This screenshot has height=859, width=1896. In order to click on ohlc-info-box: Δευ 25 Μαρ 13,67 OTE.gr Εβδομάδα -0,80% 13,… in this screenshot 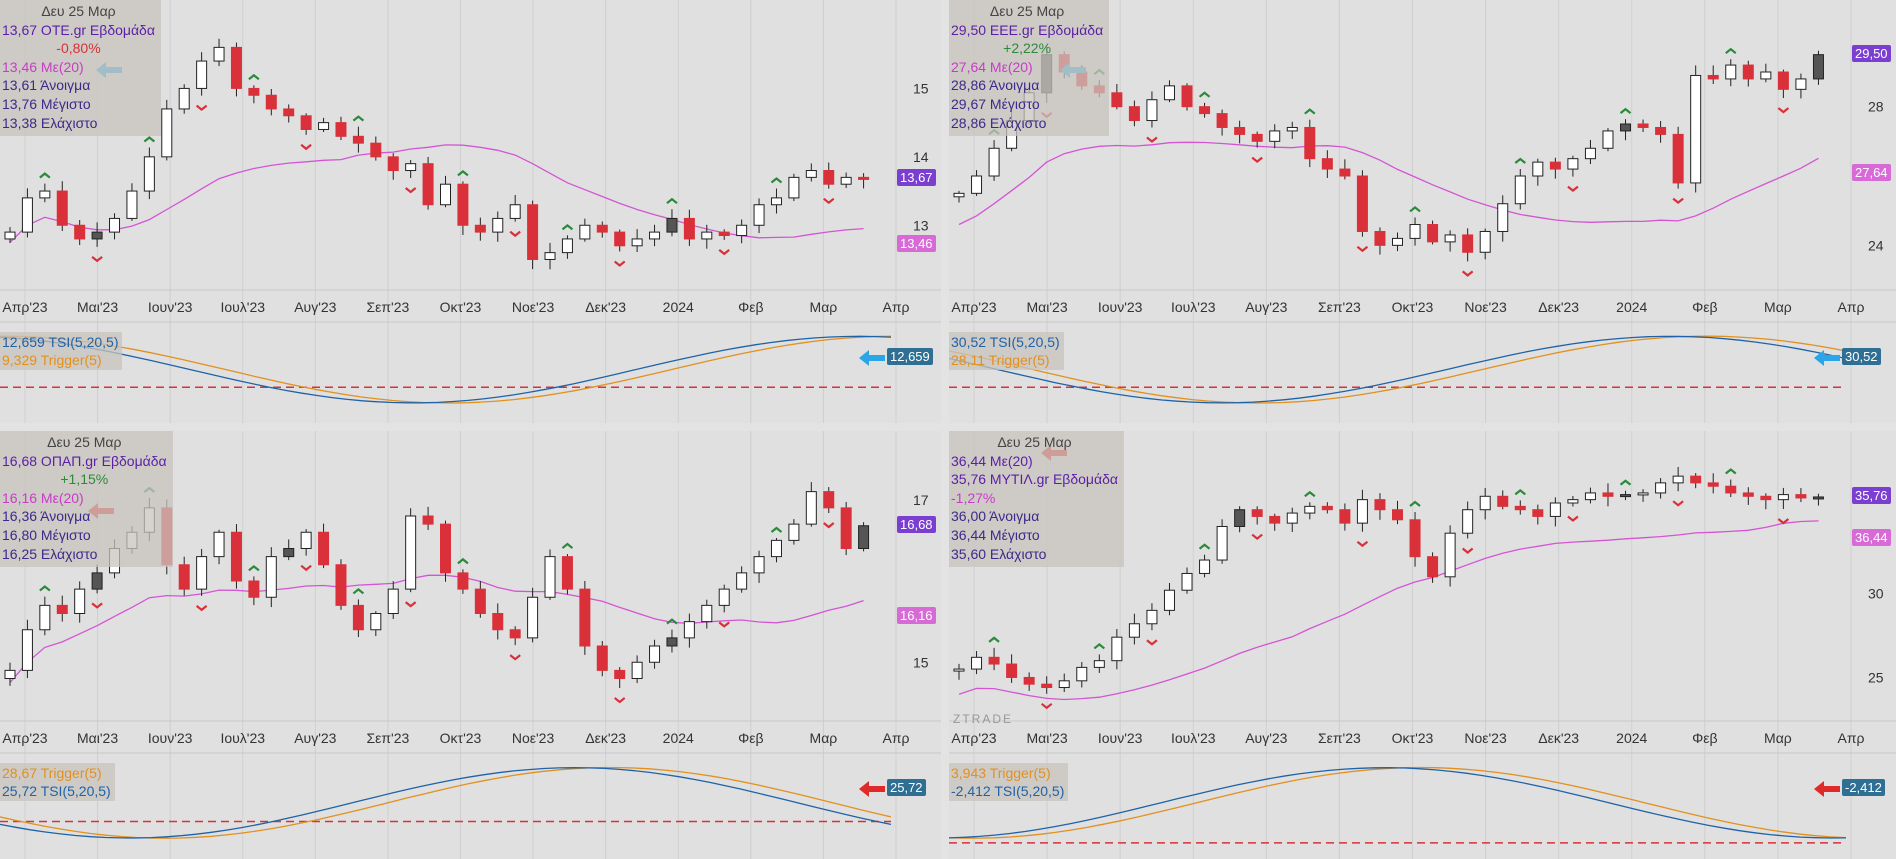, I will do `click(80, 68)`.